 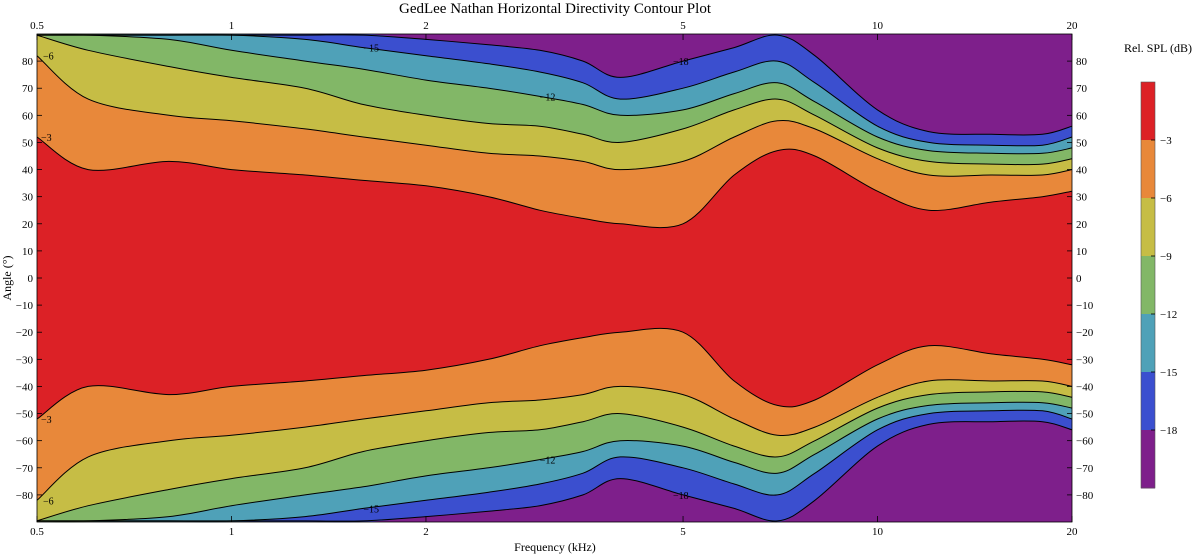 I want to click on y-tick-label-right: −40, so click(x=1085, y=387).